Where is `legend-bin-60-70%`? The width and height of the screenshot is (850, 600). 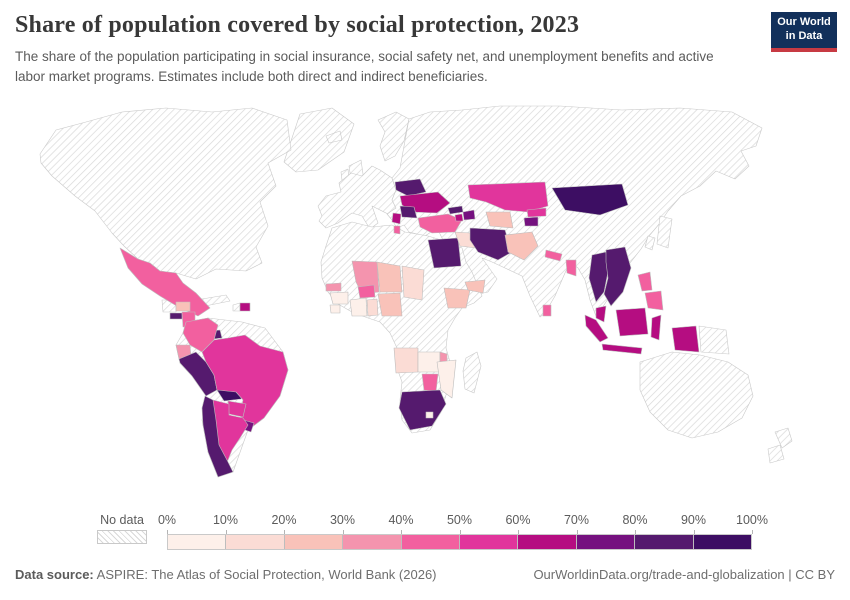
legend-bin-60-70% is located at coordinates (547, 542).